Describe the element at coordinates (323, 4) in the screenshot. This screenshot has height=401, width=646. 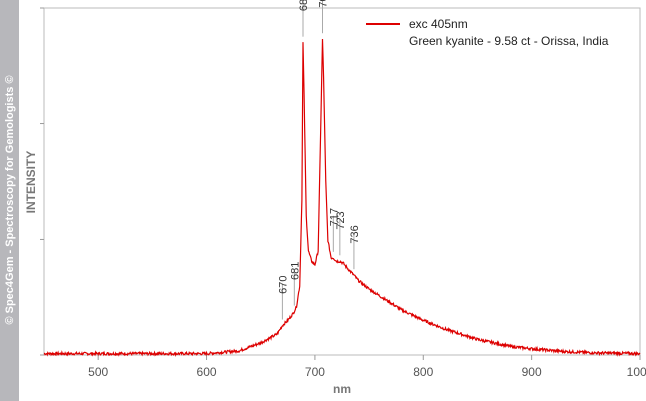
I see `peak-label: 707` at that location.